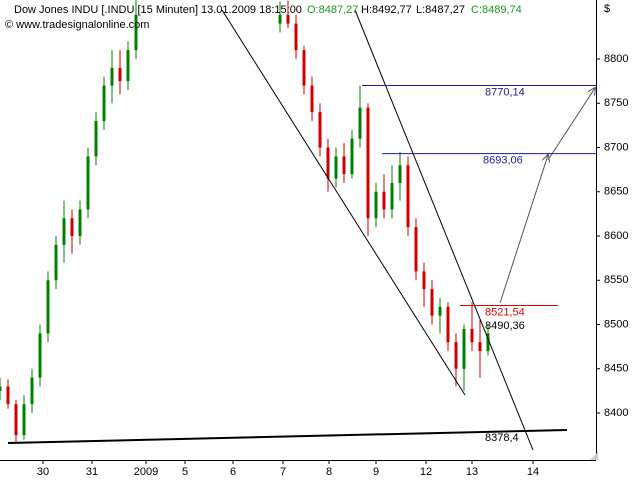 The width and height of the screenshot is (640, 480). I want to click on x-tick-label: 31, so click(92, 472).